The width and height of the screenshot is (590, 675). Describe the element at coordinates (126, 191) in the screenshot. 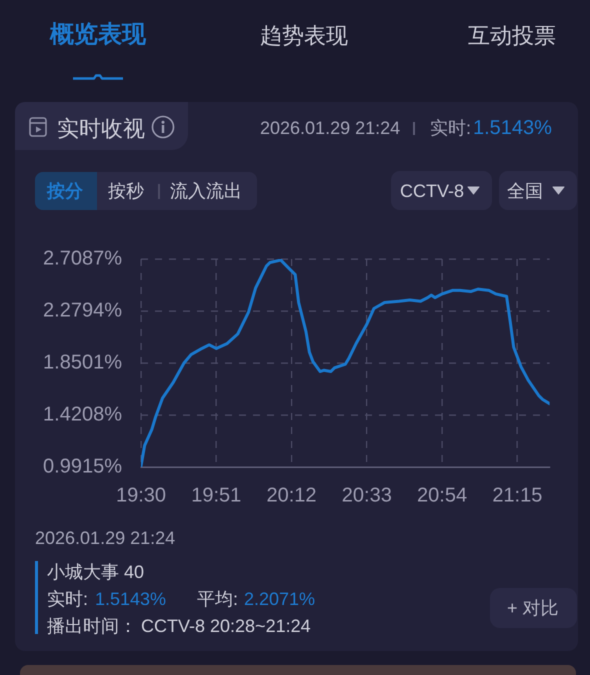

I see `text: 按秒` at that location.